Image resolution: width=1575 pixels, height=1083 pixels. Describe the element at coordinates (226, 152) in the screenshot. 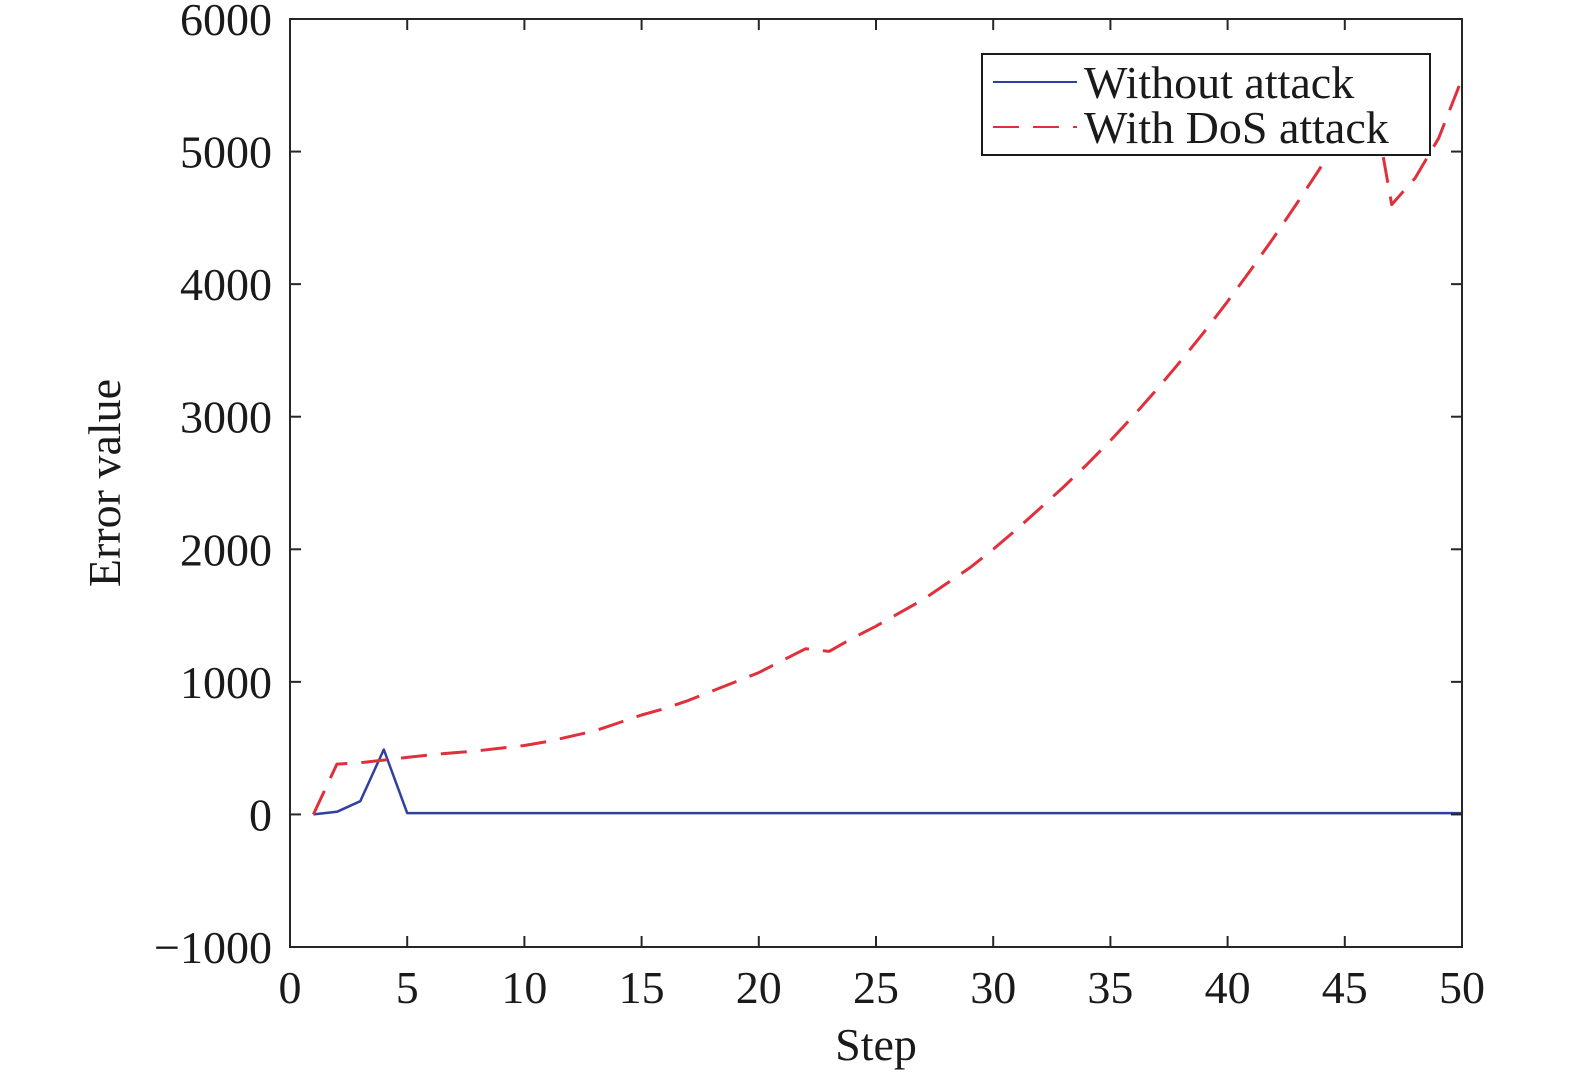

I see `y-tick-label: 5000` at that location.